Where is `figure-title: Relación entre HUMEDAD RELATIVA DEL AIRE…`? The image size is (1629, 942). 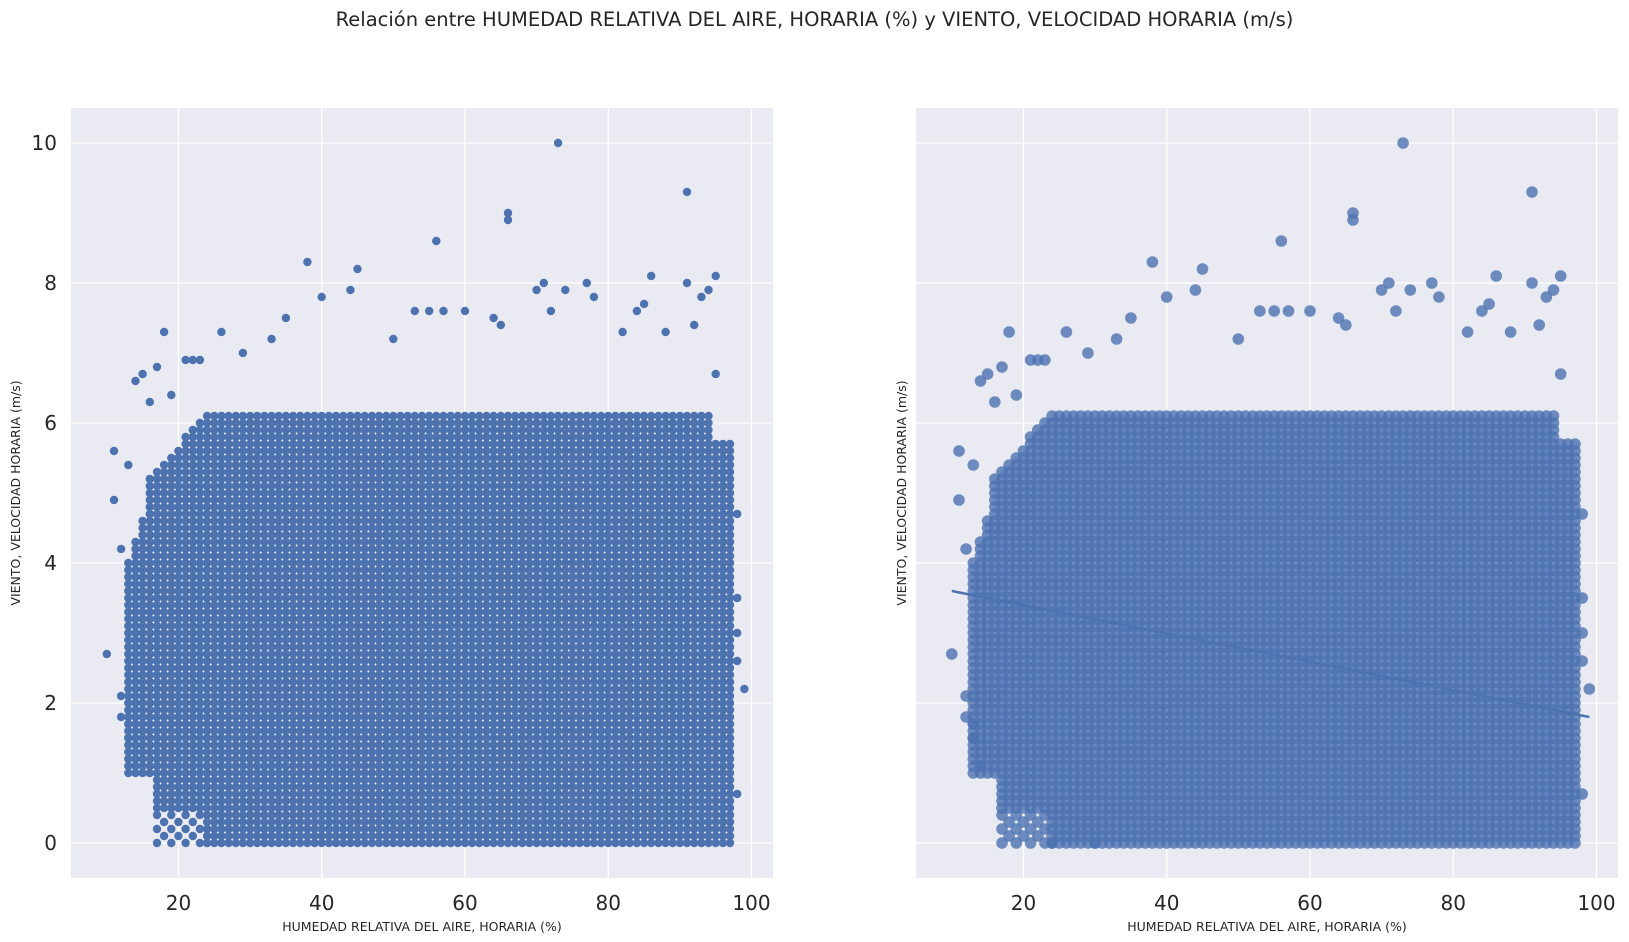 figure-title: Relación entre HUMEDAD RELATIVA DEL AIRE… is located at coordinates (814, 19).